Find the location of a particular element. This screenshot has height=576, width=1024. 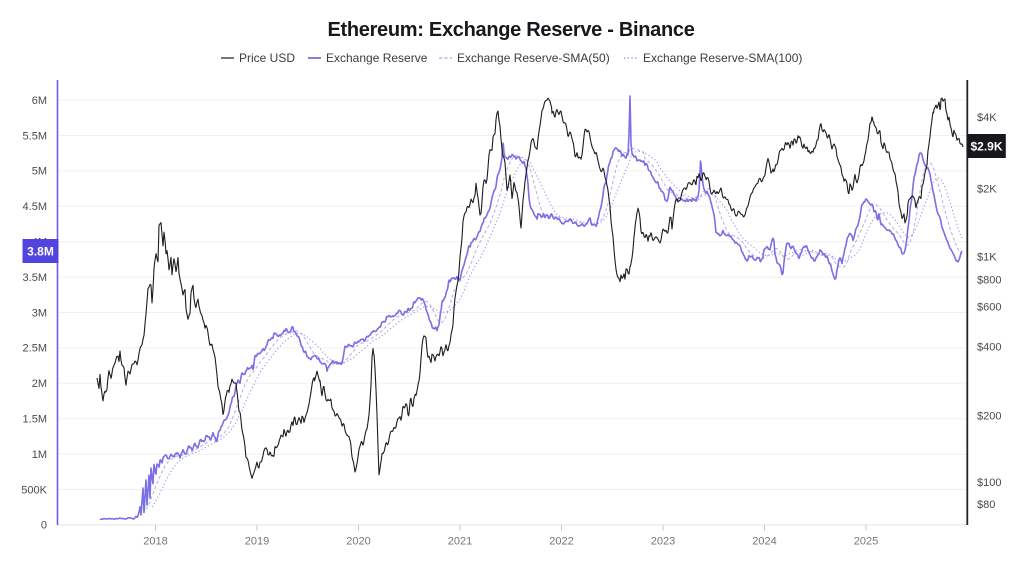

svg-text: $100 is located at coordinates (989, 483).